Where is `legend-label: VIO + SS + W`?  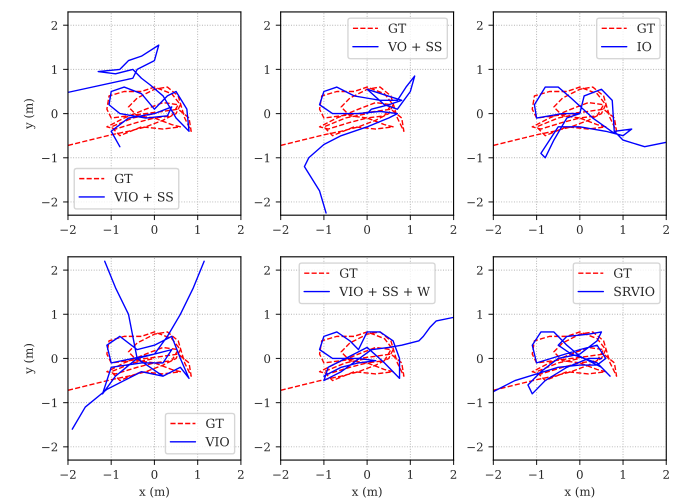
legend-label: VIO + SS + W is located at coordinates (384, 291).